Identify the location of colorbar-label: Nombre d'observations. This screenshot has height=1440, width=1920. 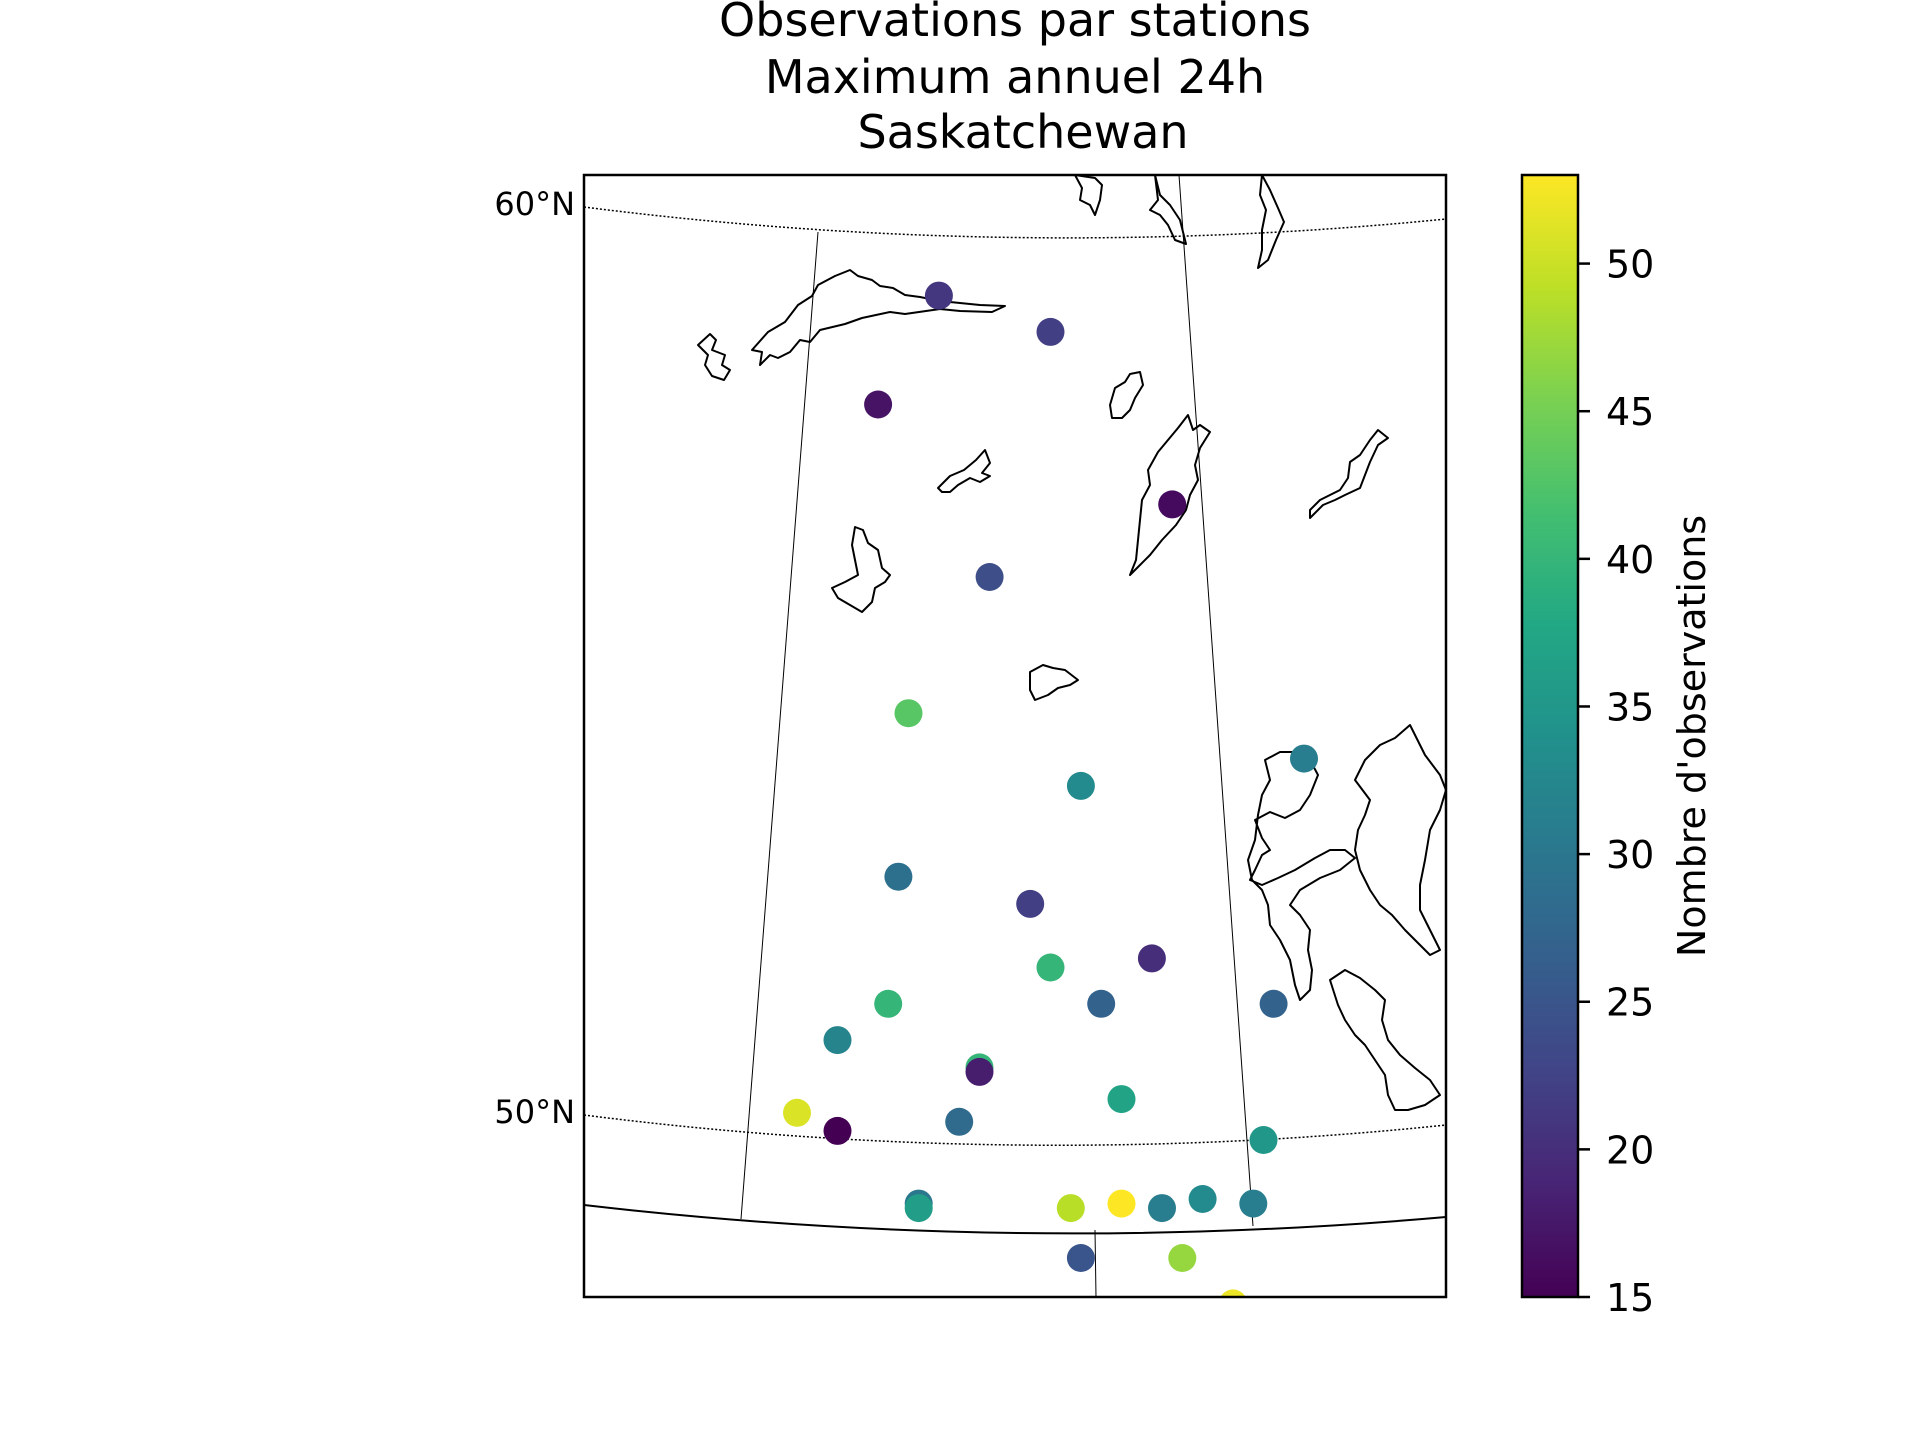
(1692, 736).